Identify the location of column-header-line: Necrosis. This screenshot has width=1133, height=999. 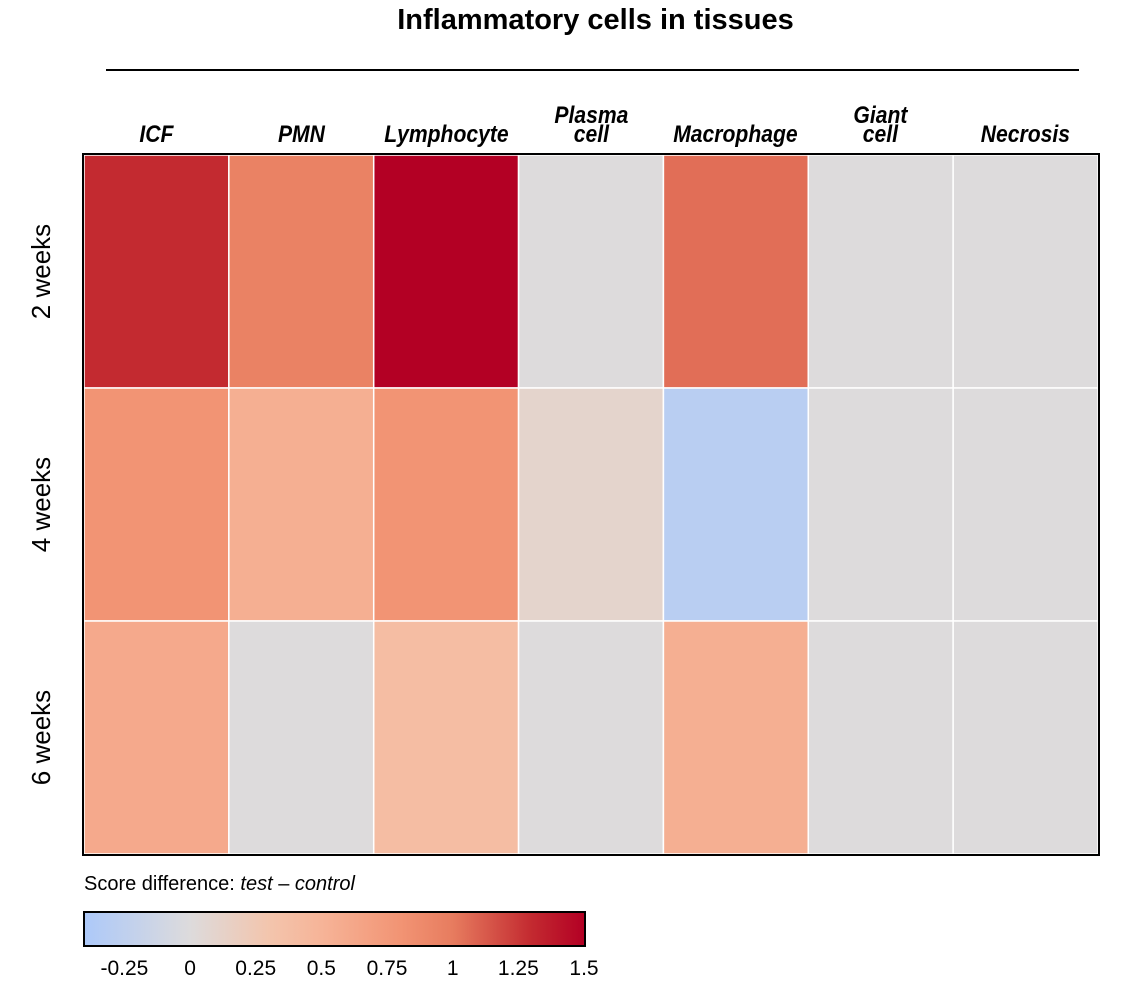
(1025, 134).